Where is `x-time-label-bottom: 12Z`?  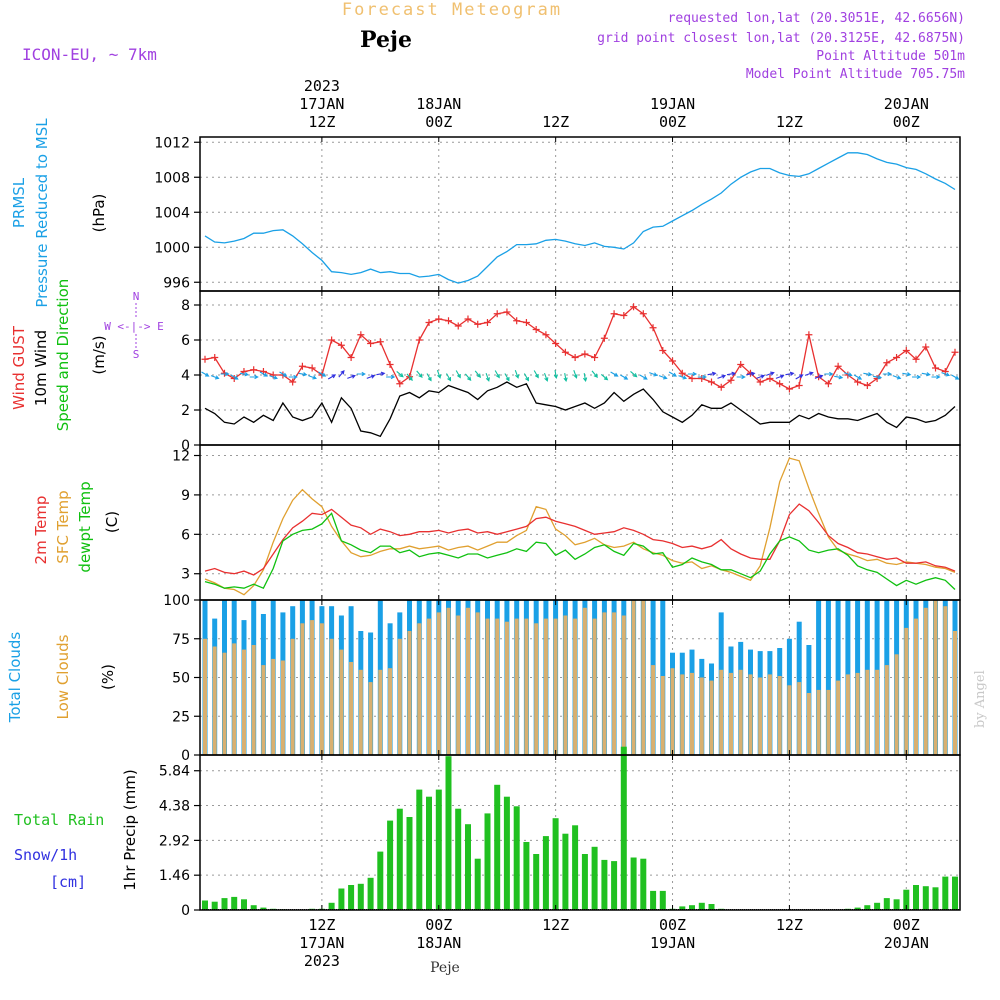
x-time-label-bottom: 12Z is located at coordinates (555, 925).